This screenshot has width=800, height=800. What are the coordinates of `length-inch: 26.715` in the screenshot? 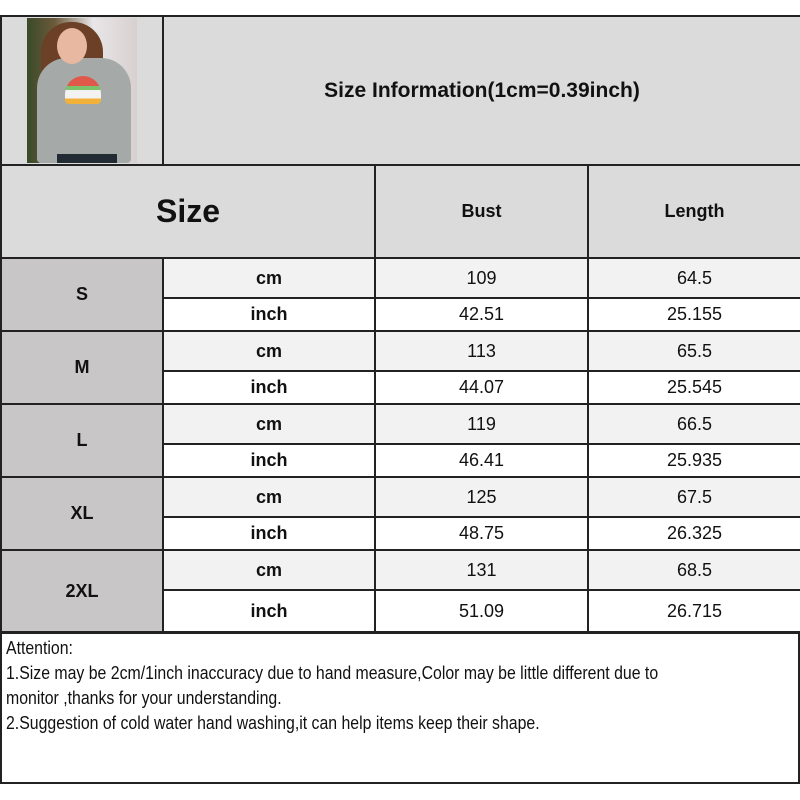 It's located at (693, 611).